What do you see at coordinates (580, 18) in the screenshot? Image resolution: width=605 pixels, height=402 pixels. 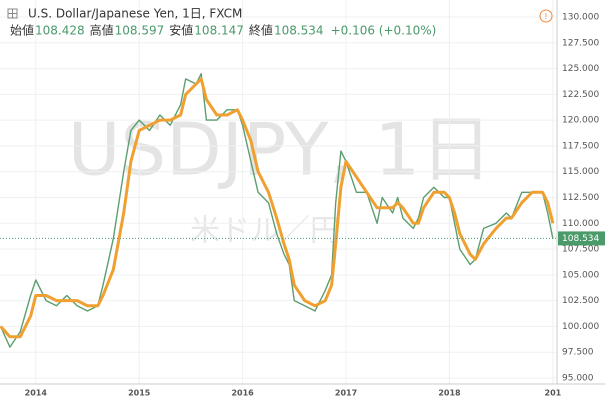 I see `y-tick-label: 130.000` at bounding box center [580, 18].